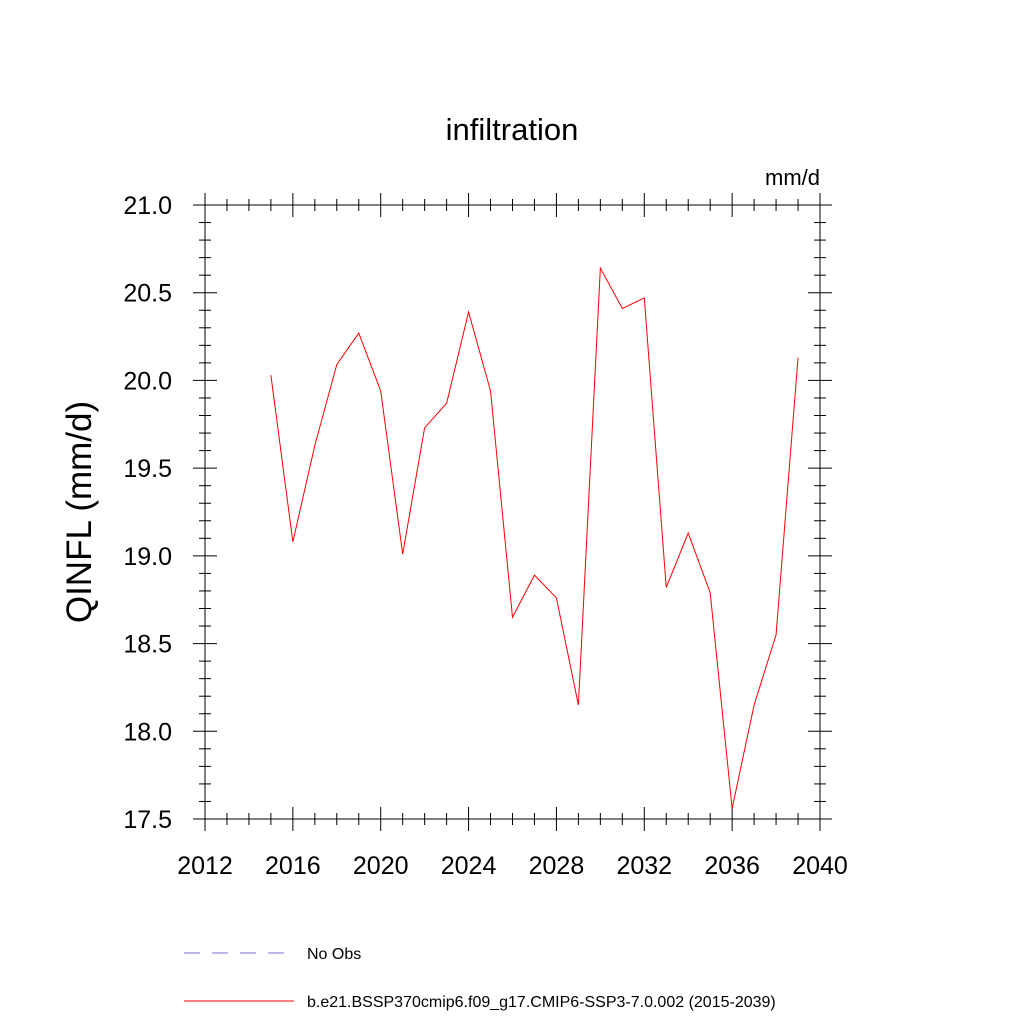 The image size is (1024, 1024). I want to click on x-tick-label: 2012, so click(205, 866).